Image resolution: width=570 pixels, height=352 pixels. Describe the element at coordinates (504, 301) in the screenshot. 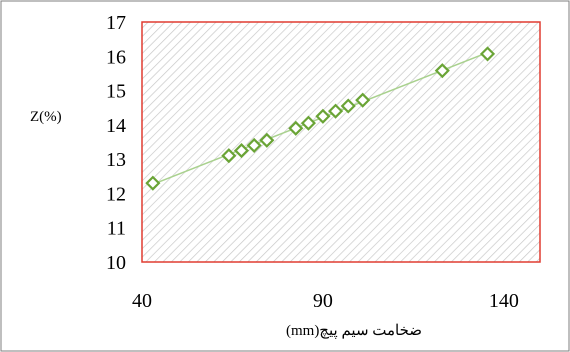

I see `x-tick-label: 140` at that location.